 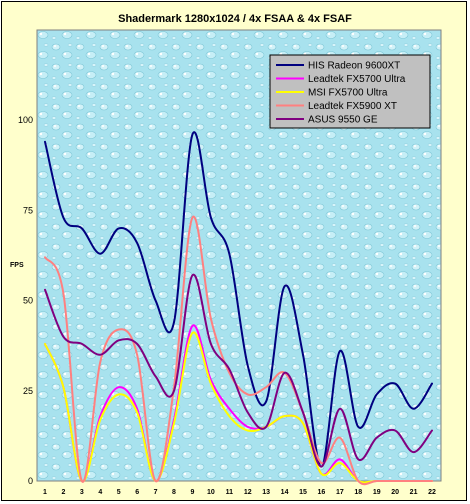 I want to click on x-tick-label: 8, so click(x=174, y=492).